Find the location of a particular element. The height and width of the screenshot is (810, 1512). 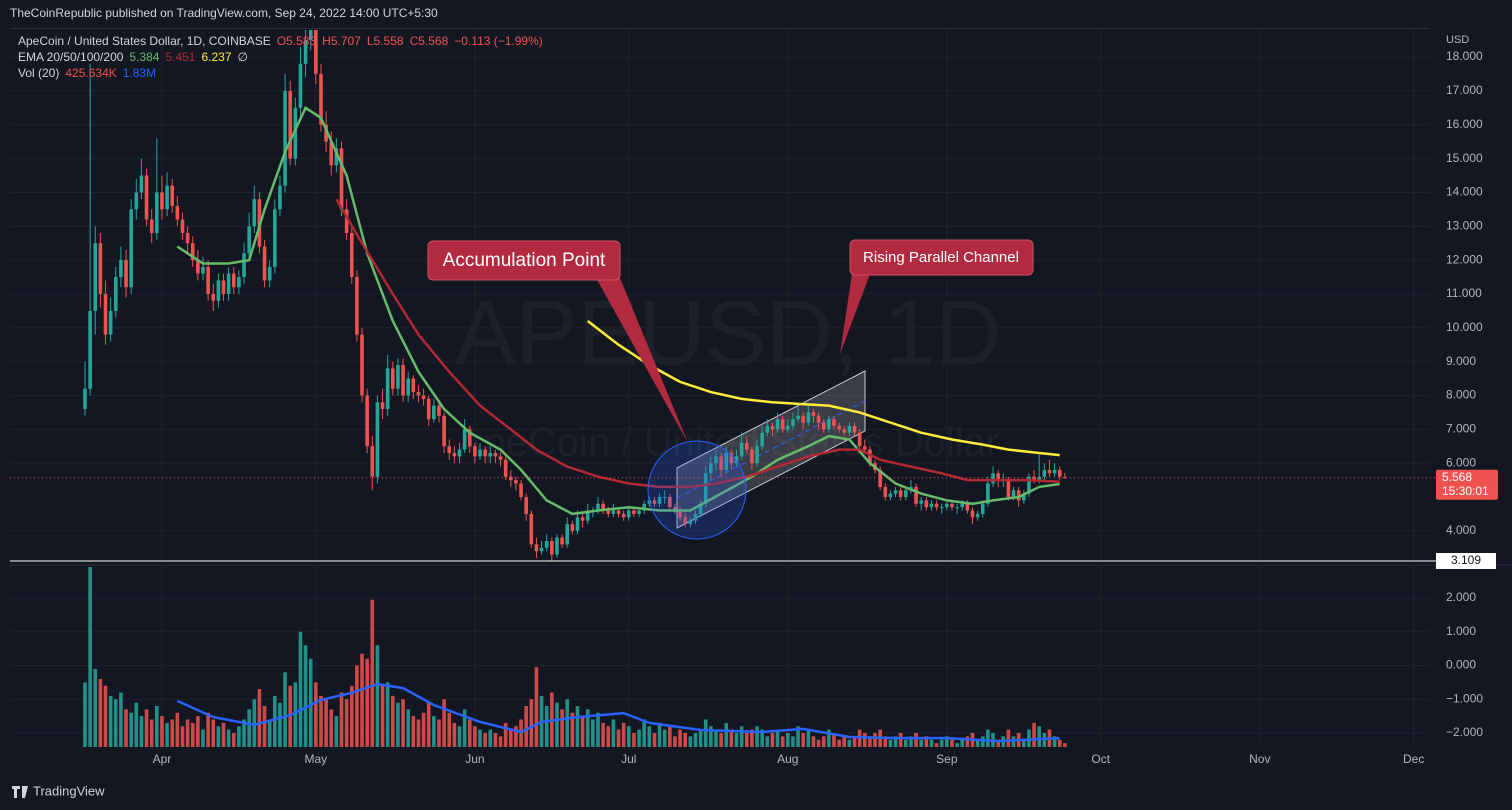

callout-text: Accumulation Point is located at coordinates (524, 260).